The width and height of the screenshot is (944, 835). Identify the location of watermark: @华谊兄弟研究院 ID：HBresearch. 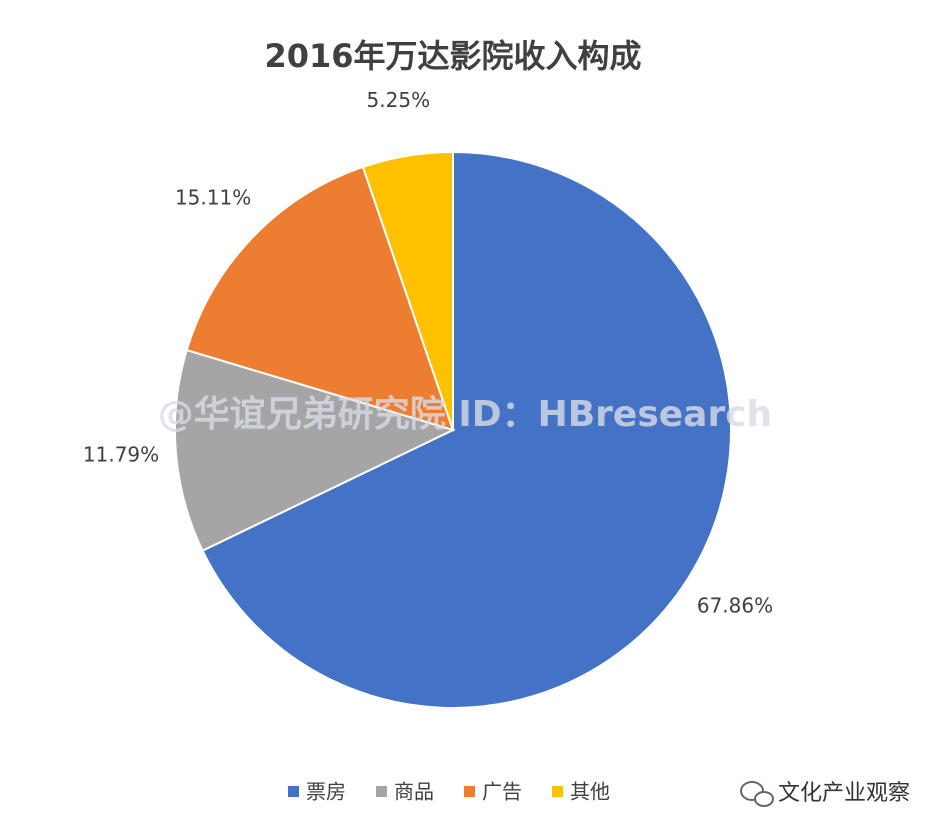
(465, 414).